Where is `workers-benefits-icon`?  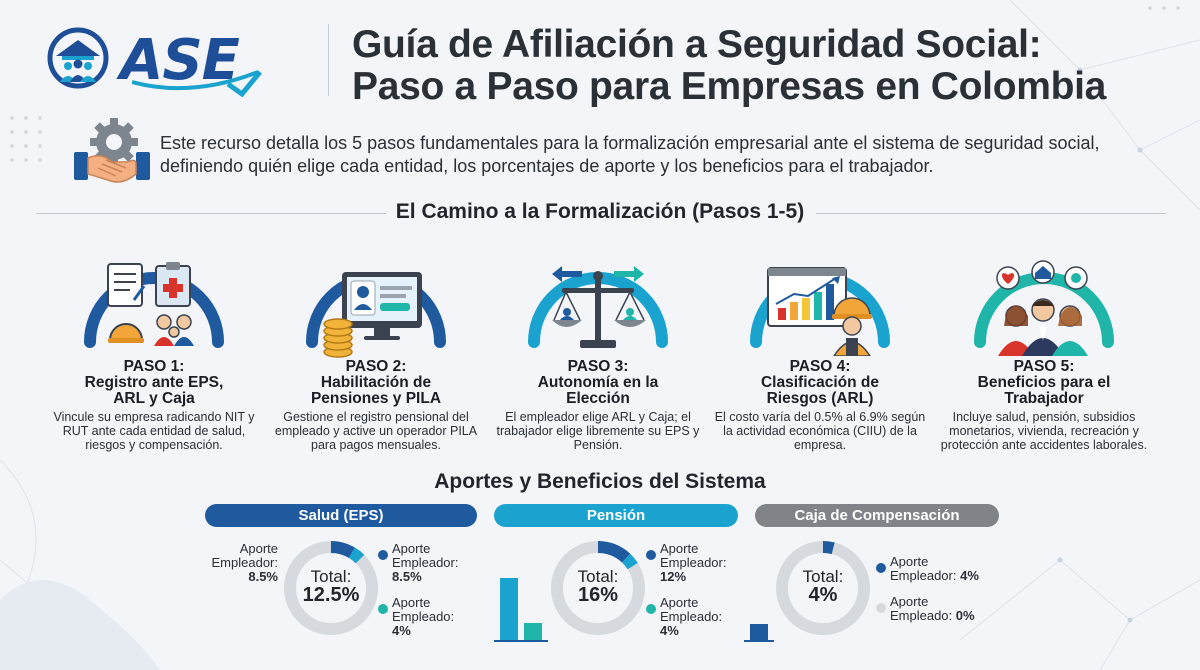 workers-benefits-icon is located at coordinates (1042, 308).